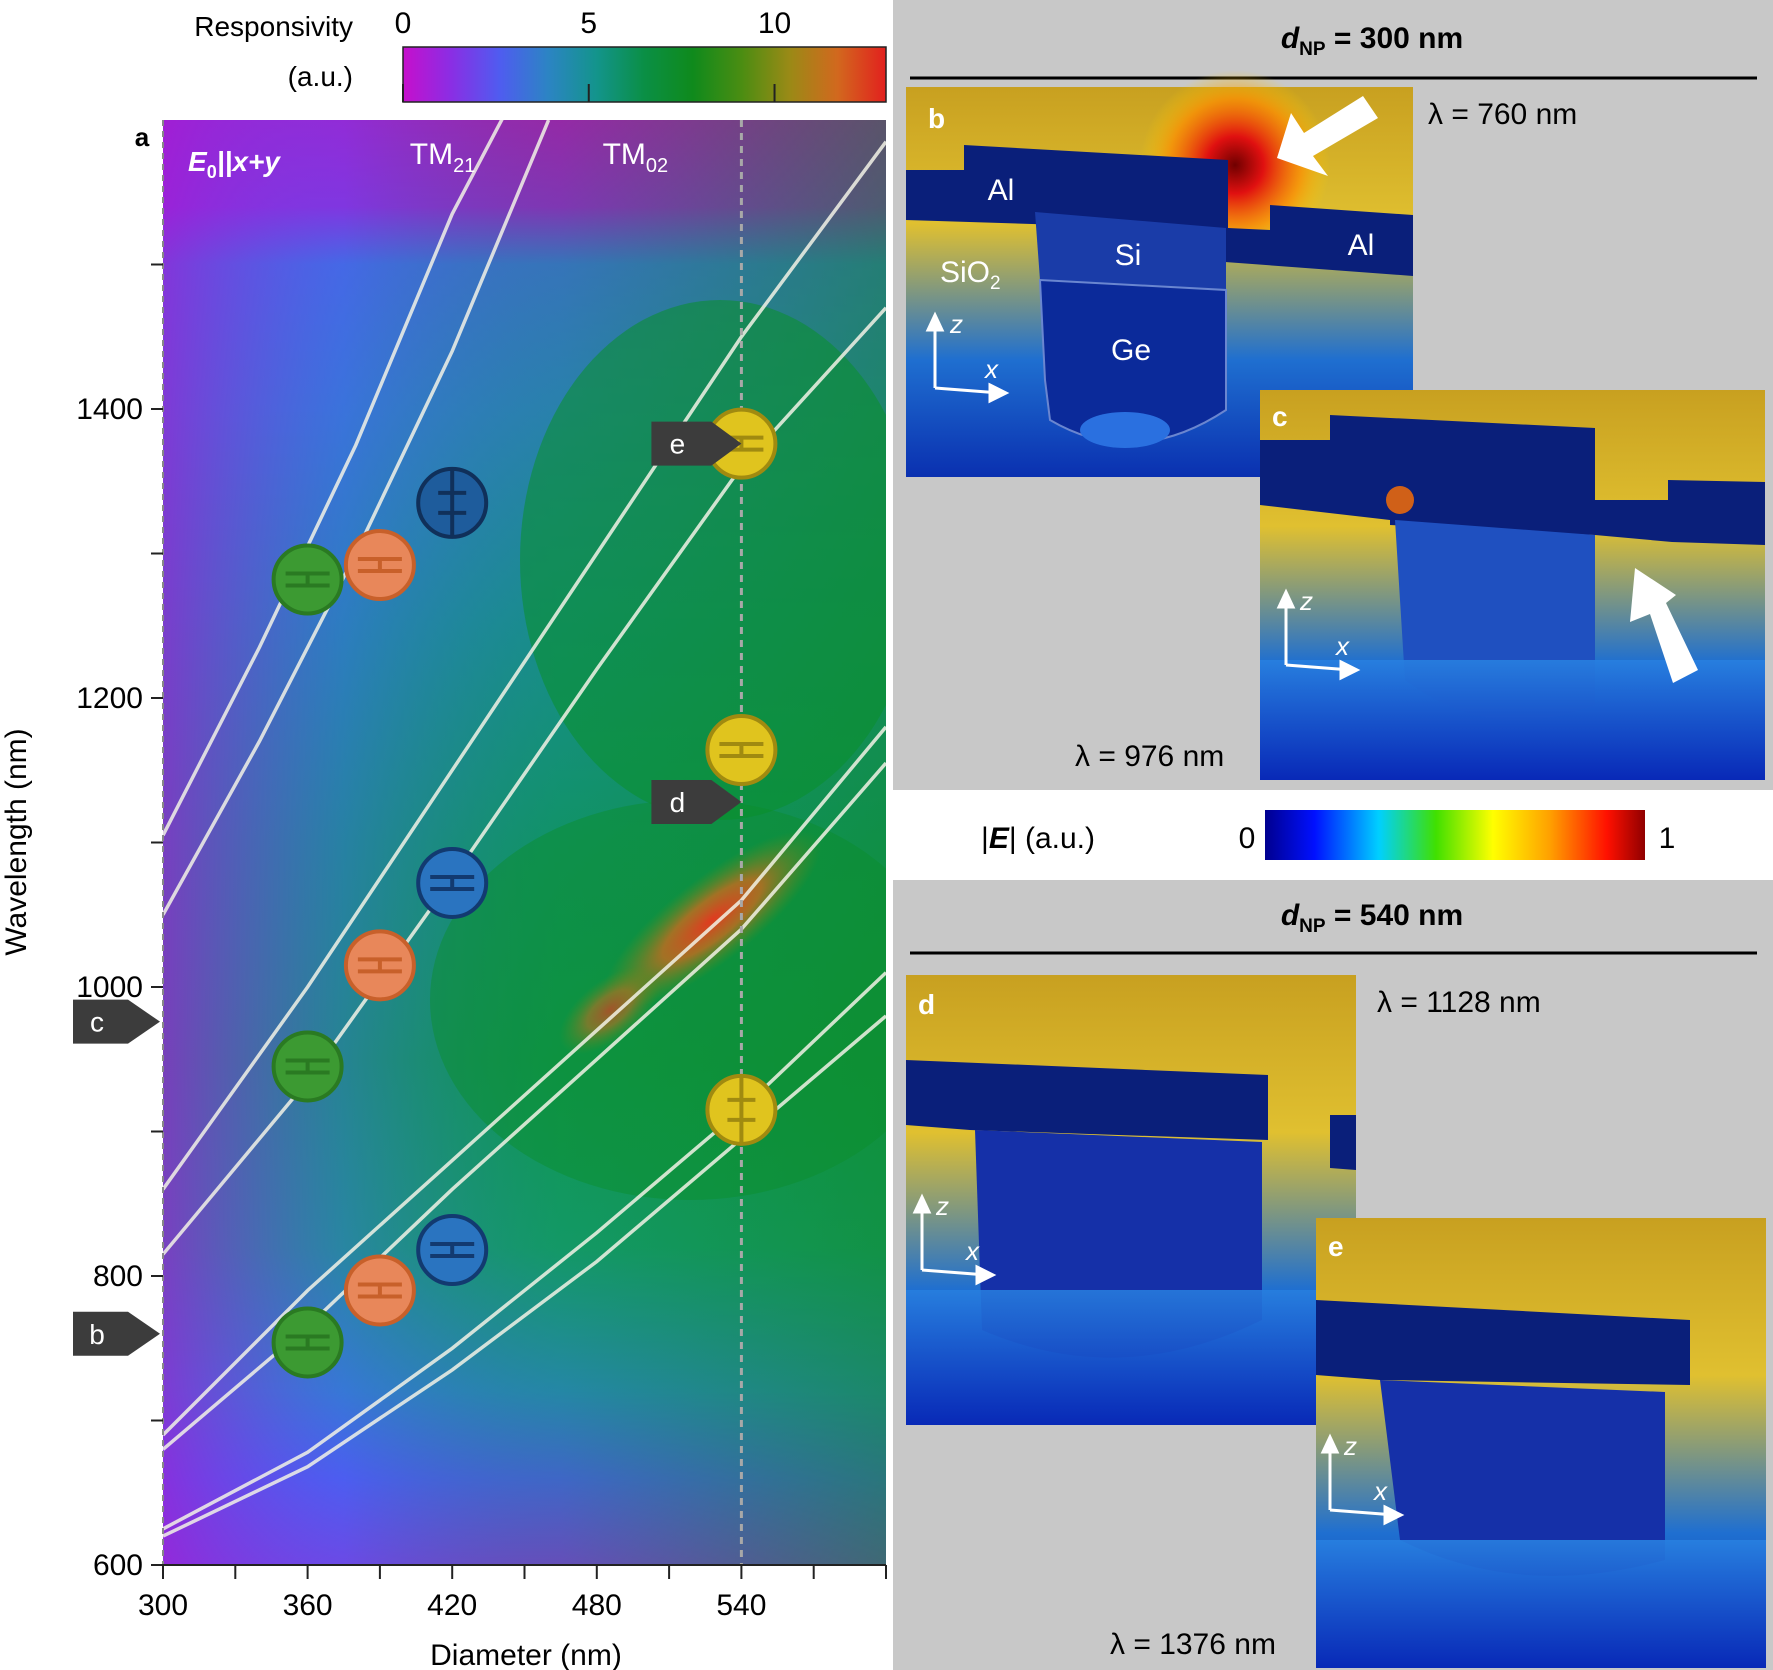 Image resolution: width=1773 pixels, height=1670 pixels. I want to click on tag-label: d, so click(678, 802).